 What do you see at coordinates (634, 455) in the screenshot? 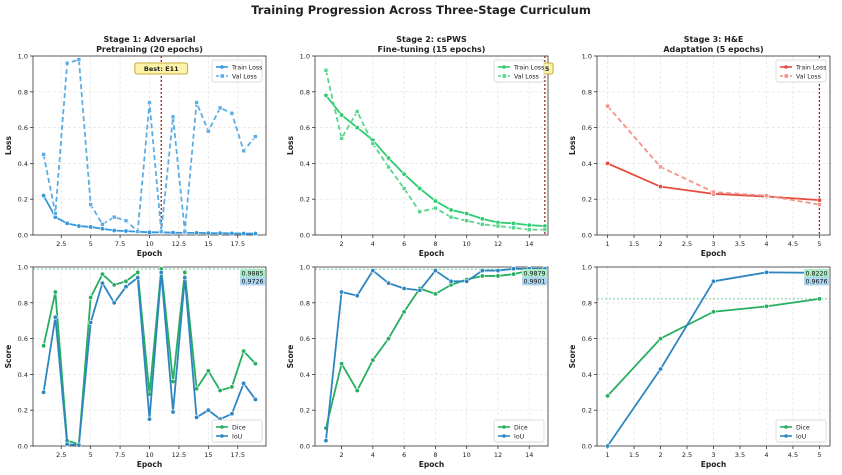
I see `x-tick-label: 1.5` at bounding box center [634, 455].